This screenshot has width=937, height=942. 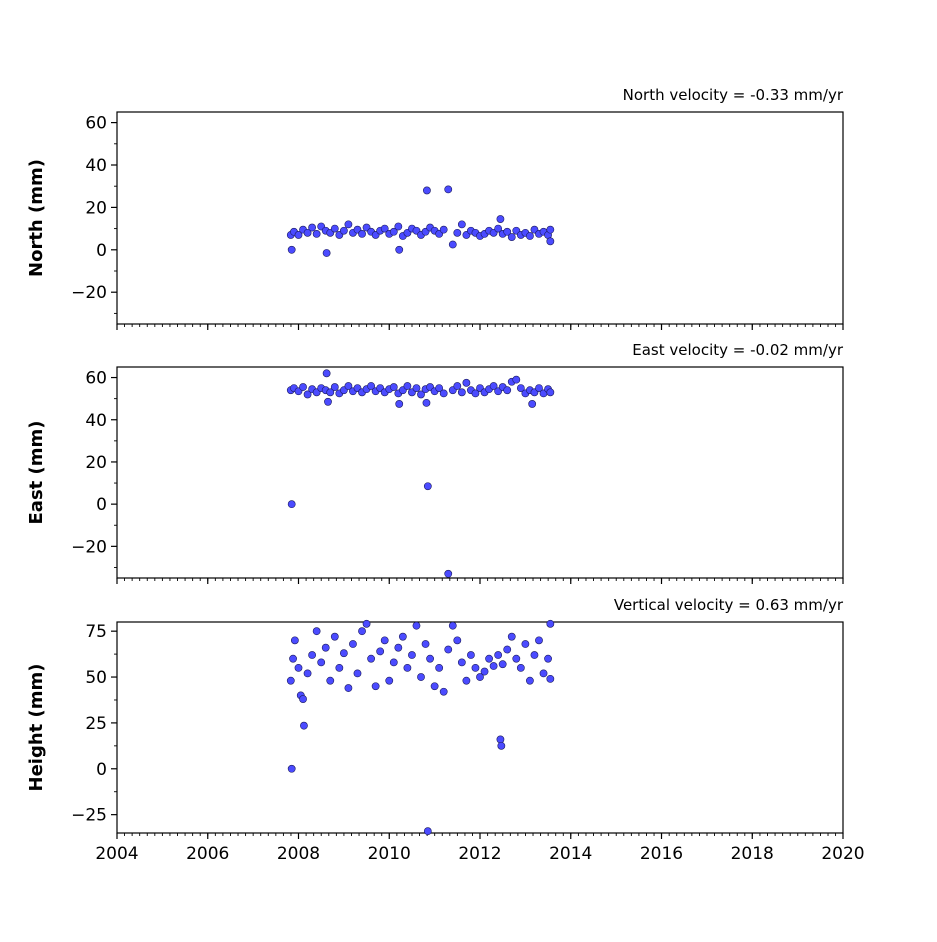 What do you see at coordinates (729, 605) in the screenshot?
I see `panel-title-height: Vertical velocity = 0.63 mm/yr` at bounding box center [729, 605].